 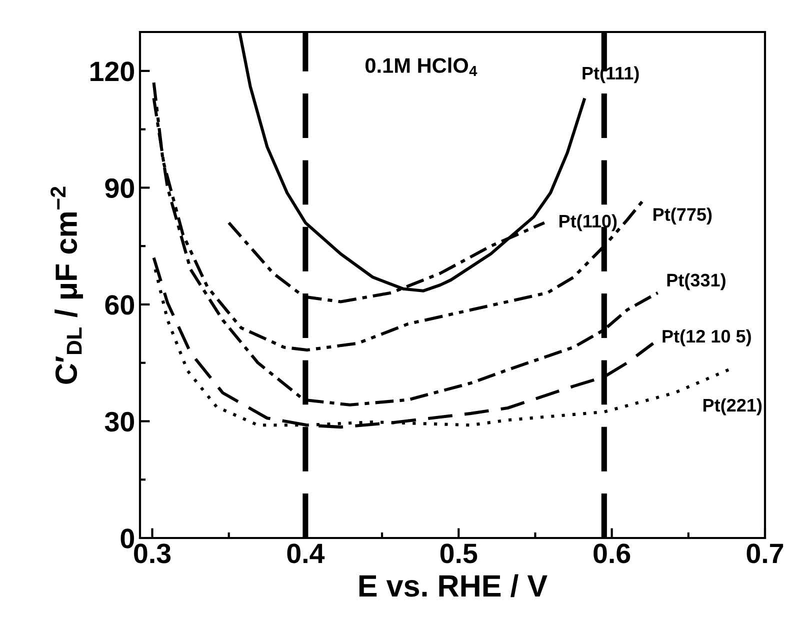 What do you see at coordinates (732, 407) in the screenshot?
I see `series-label: Pt(221)` at bounding box center [732, 407].